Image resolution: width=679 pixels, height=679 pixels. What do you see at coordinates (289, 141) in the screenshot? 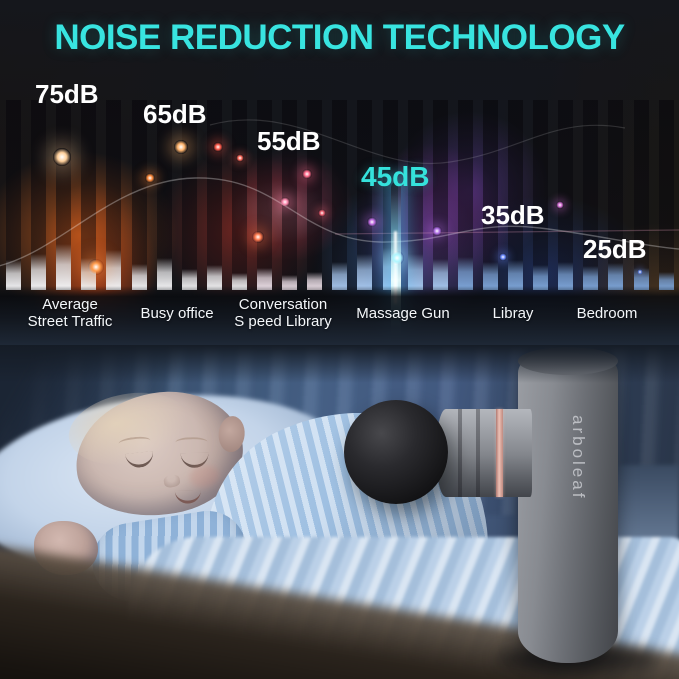
I see `db-label: 55dB` at bounding box center [289, 141].